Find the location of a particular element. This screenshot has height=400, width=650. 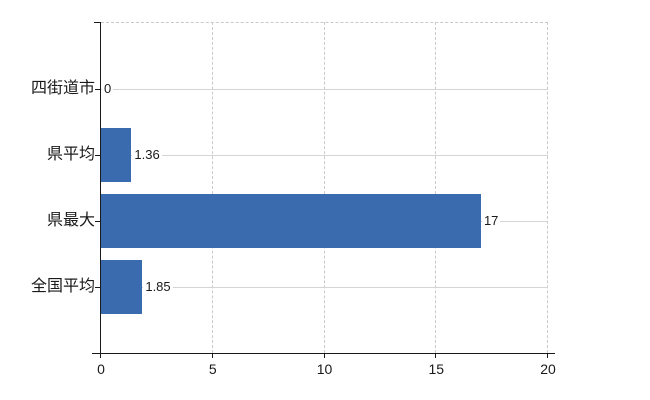

value-label: 17 is located at coordinates (491, 221).